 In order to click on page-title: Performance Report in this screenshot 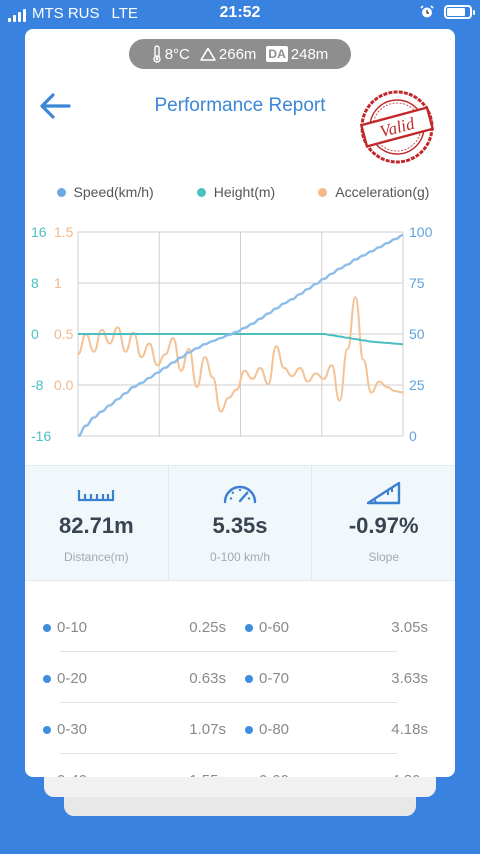, I will do `click(240, 105)`.